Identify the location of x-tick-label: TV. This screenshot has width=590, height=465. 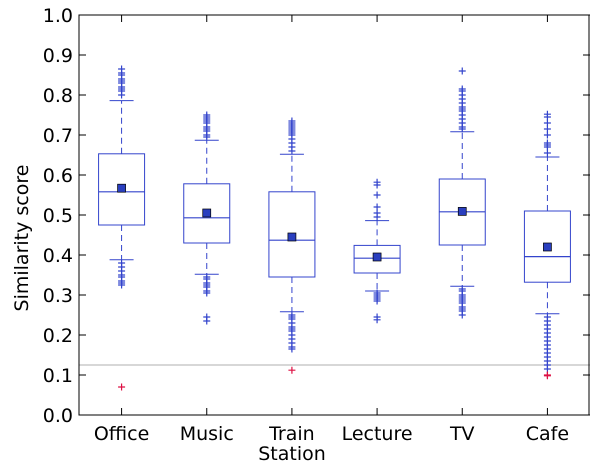
(462, 434).